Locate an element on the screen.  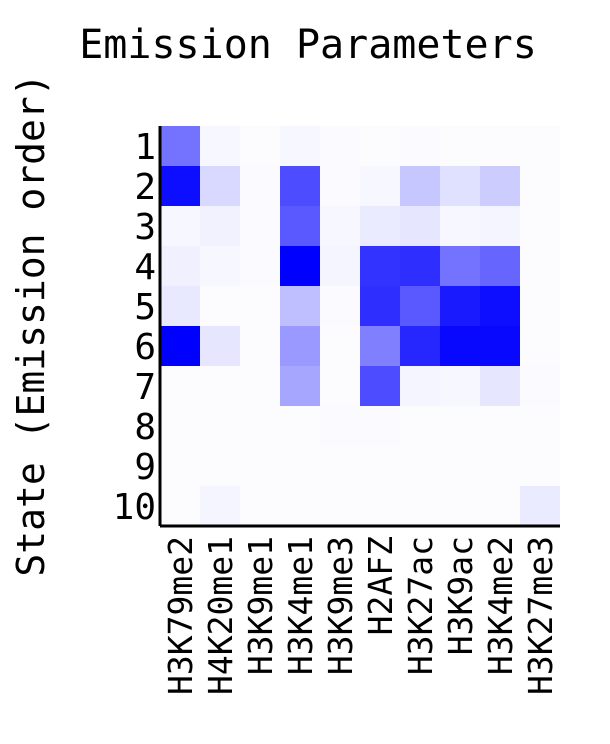
column-label: H3K9ac is located at coordinates (460, 595).